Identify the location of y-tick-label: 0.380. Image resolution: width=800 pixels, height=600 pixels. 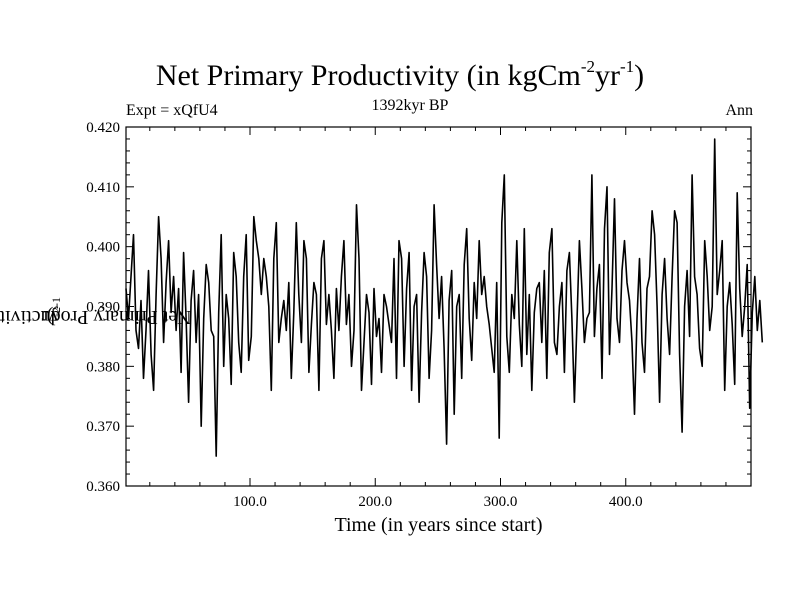
(103, 367).